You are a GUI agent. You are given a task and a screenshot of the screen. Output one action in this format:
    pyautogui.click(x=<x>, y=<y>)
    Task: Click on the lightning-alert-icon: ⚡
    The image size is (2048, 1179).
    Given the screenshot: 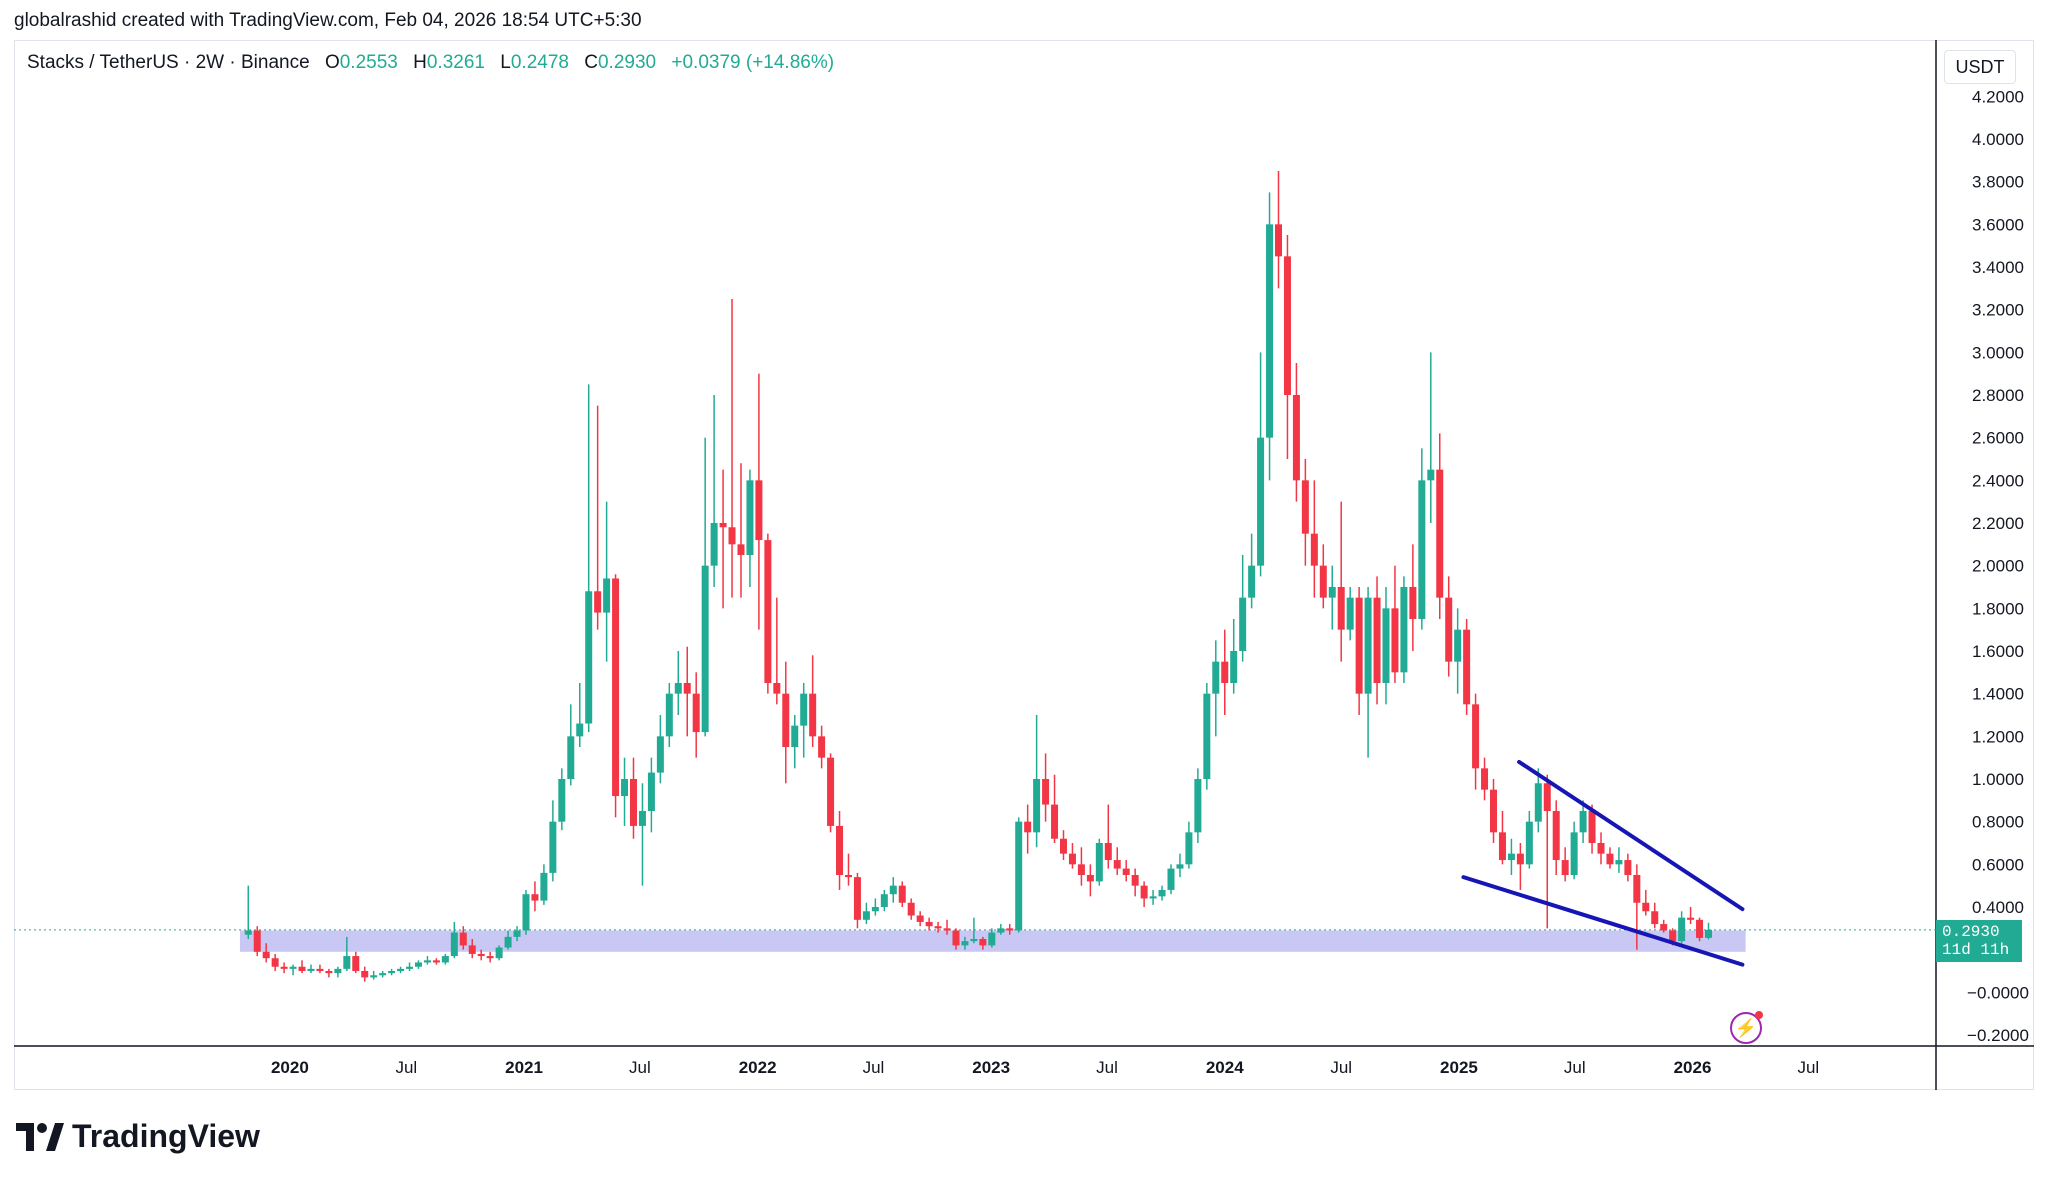 What is the action you would take?
    pyautogui.click(x=1746, y=1027)
    